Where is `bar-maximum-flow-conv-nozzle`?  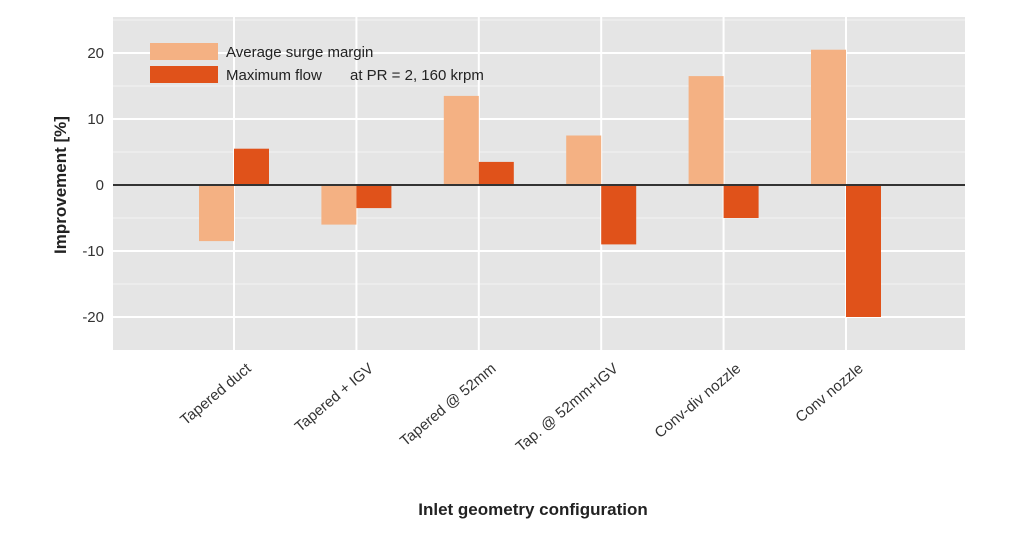 bar-maximum-flow-conv-nozzle is located at coordinates (863, 251).